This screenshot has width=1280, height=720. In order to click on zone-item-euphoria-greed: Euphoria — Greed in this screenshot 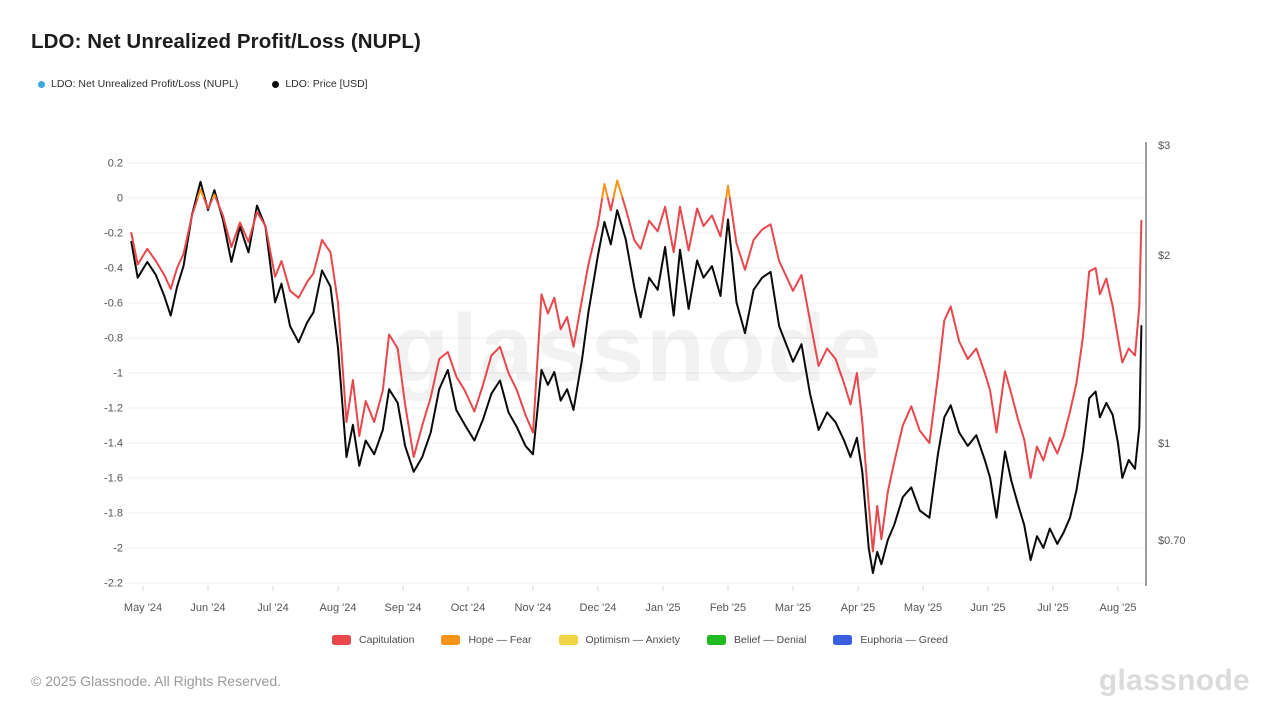, I will do `click(890, 640)`.